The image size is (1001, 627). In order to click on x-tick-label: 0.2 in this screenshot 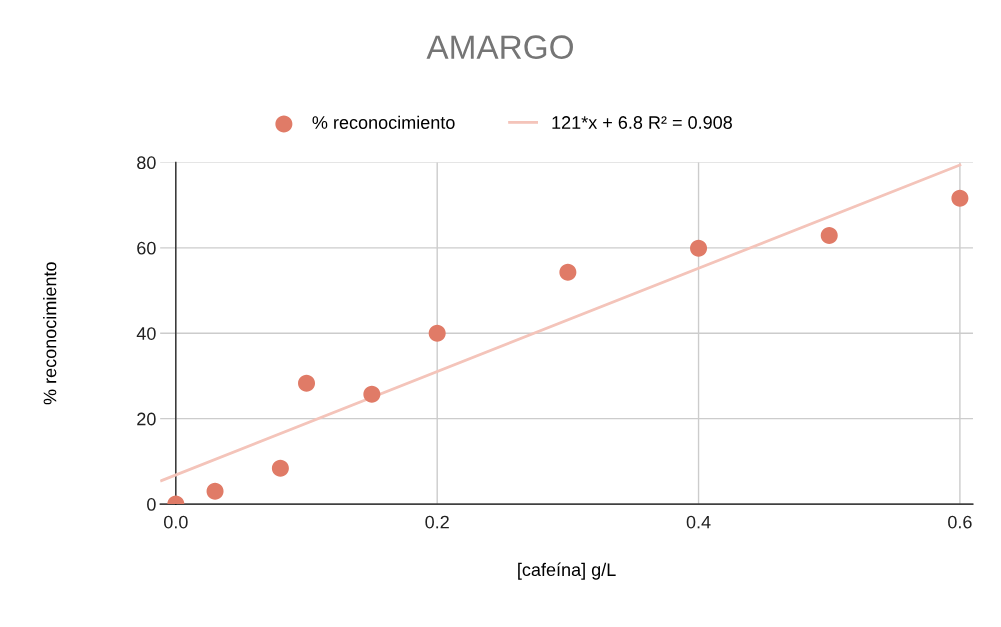, I will do `click(437, 522)`.